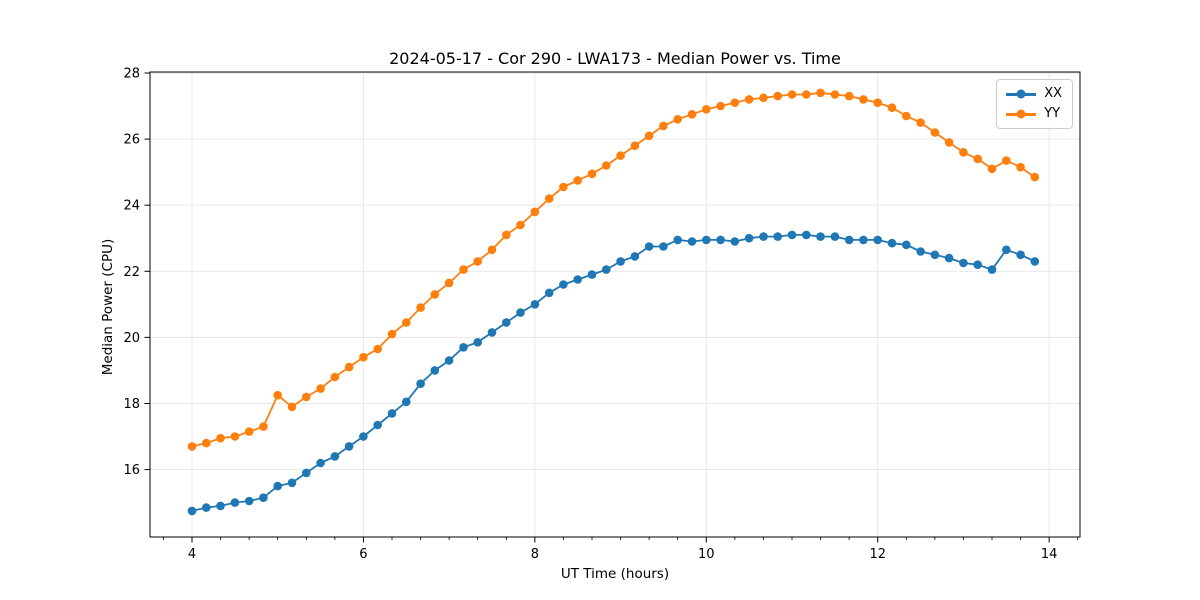 Image resolution: width=1200 pixels, height=600 pixels. Describe the element at coordinates (706, 554) in the screenshot. I see `x-tick-label: 10` at that location.